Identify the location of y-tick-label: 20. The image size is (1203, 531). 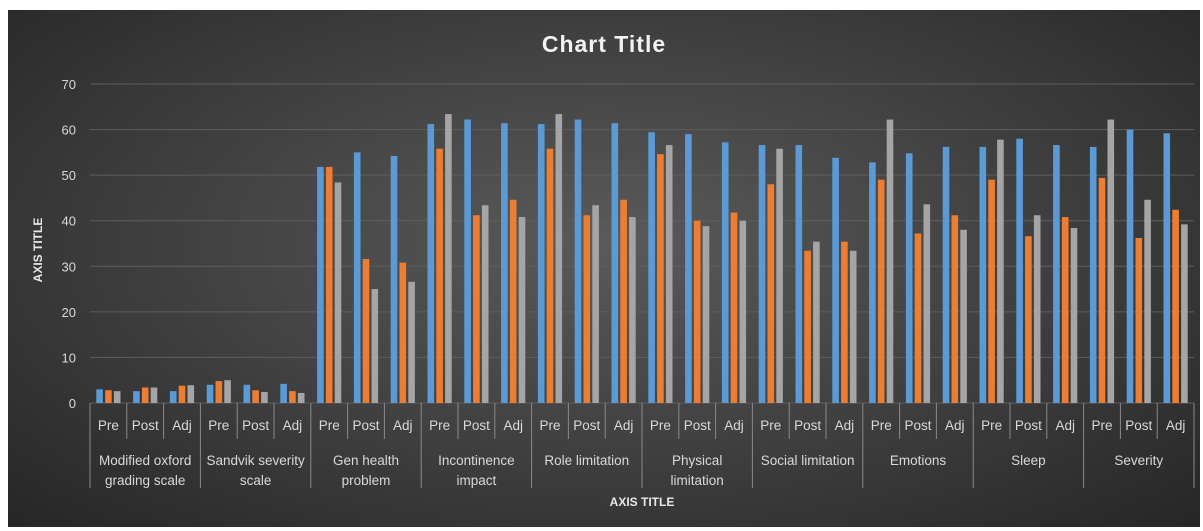
(69, 312).